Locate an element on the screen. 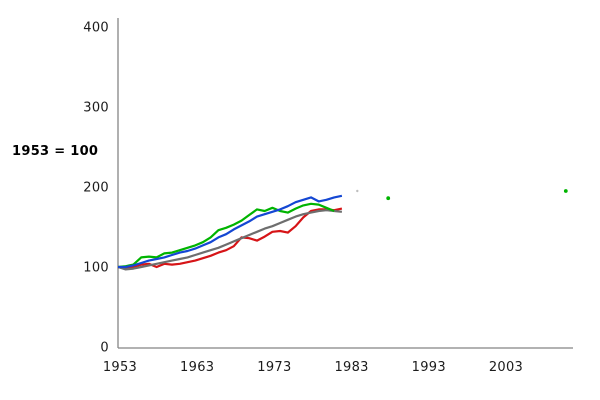  x-tick-label: 1973 is located at coordinates (274, 367).